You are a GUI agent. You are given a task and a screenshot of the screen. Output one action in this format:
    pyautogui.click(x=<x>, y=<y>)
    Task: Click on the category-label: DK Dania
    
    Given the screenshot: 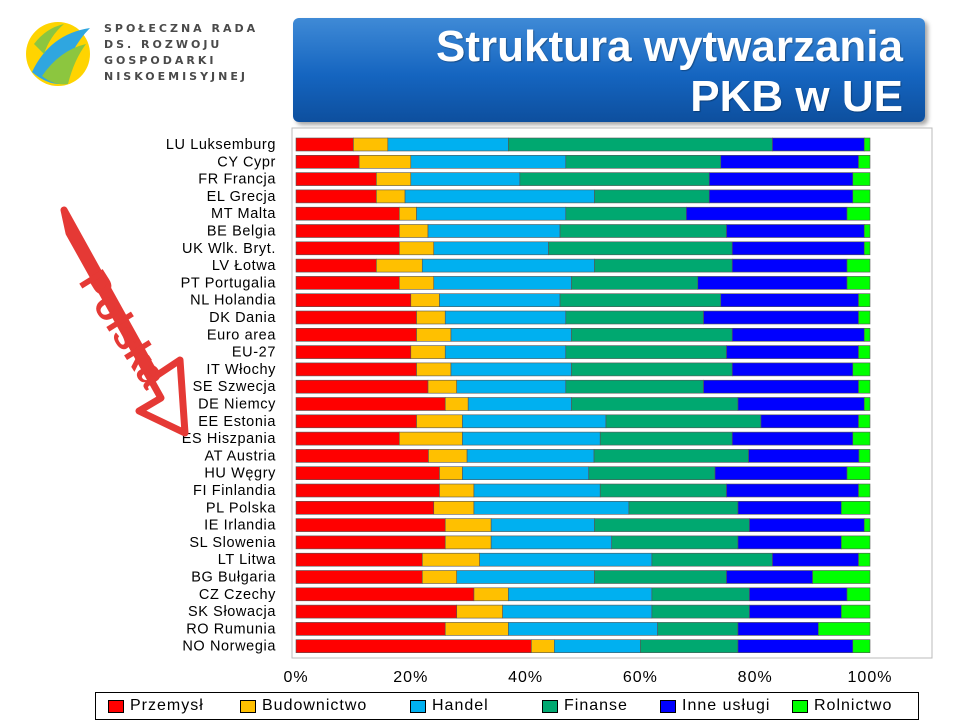 What is the action you would take?
    pyautogui.click(x=242, y=318)
    